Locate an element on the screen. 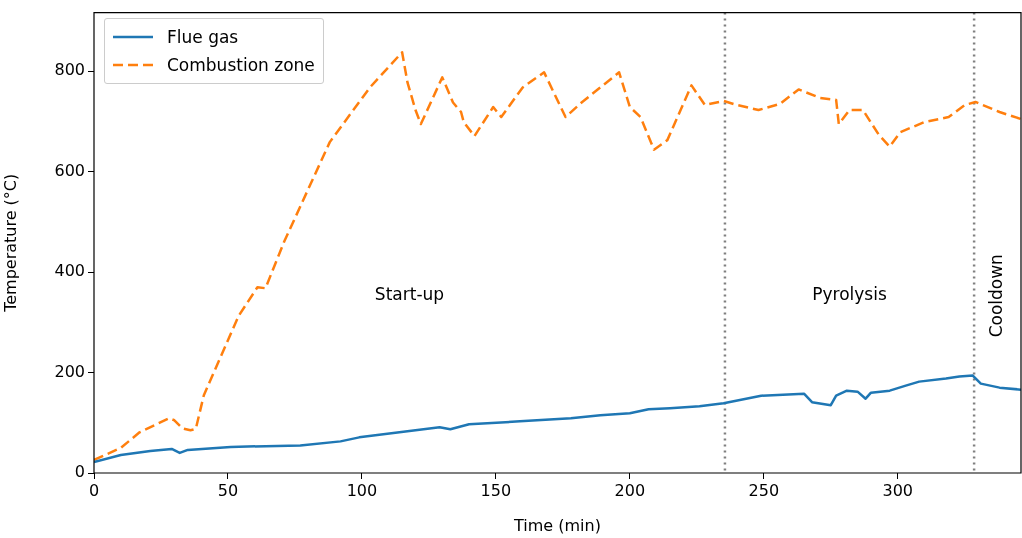 The width and height of the screenshot is (1022, 538). x-tick-label: 300 is located at coordinates (898, 490).